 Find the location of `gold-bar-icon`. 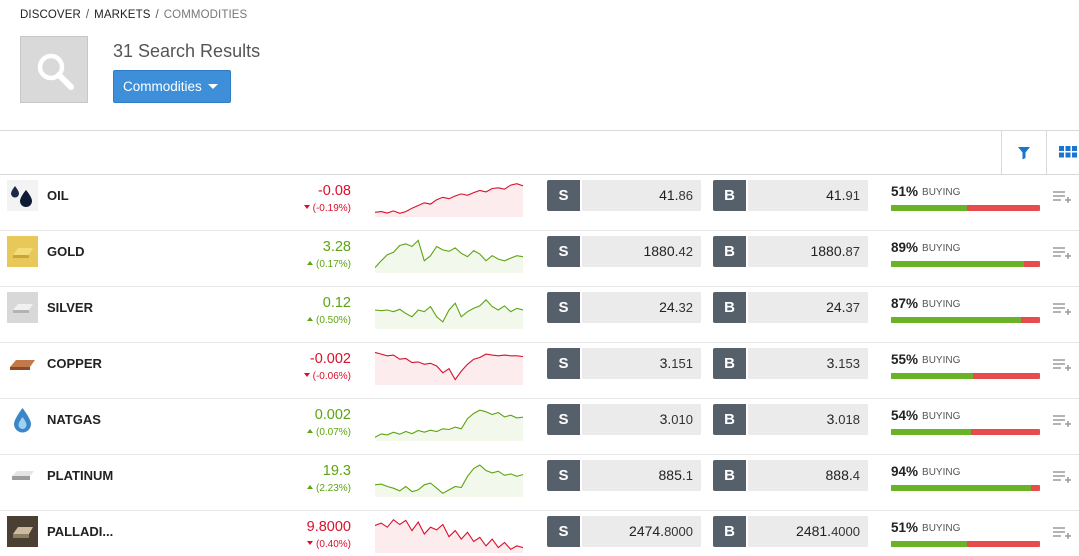

gold-bar-icon is located at coordinates (22, 251).